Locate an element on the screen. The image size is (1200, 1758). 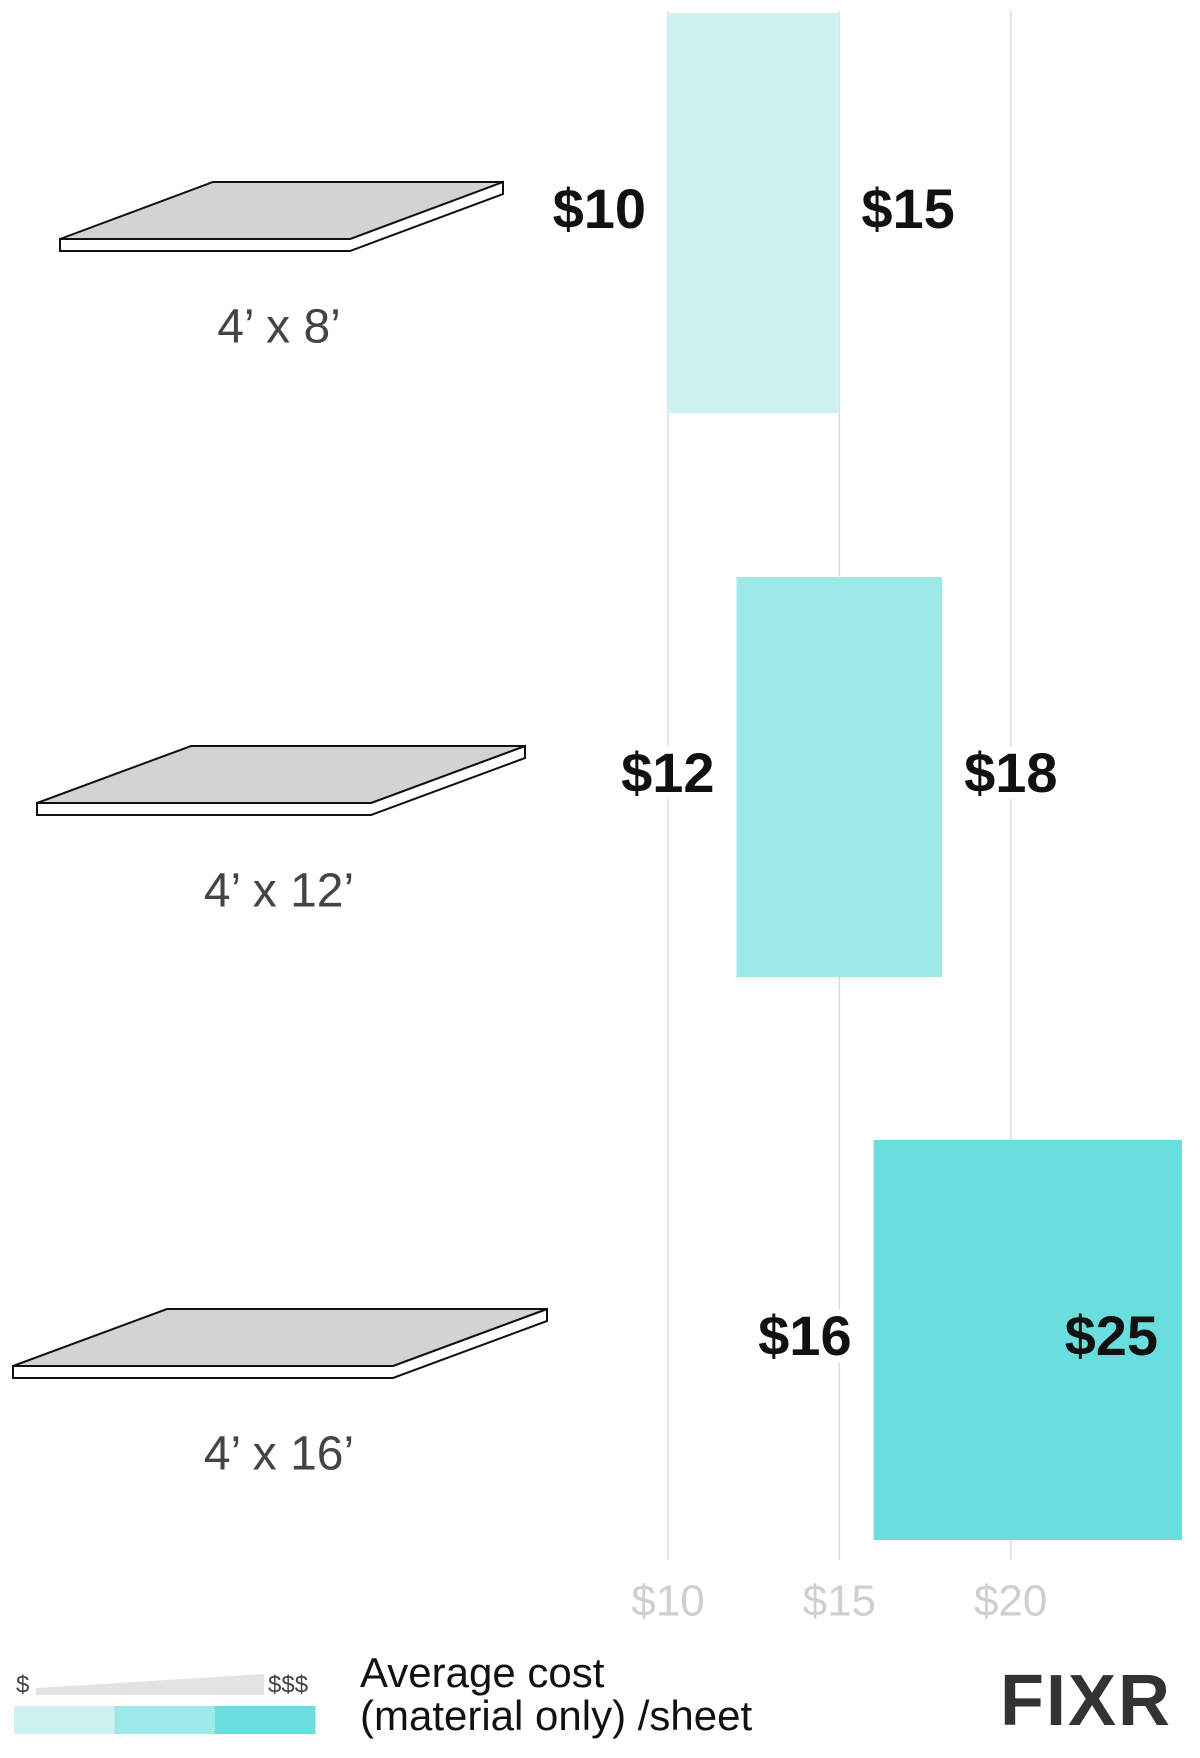
value-label: $12 is located at coordinates (667, 772).